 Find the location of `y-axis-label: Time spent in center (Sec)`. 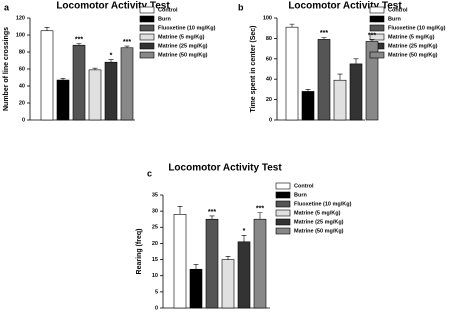

y-axis-label: Time spent in center (Sec) is located at coordinates (253, 68).